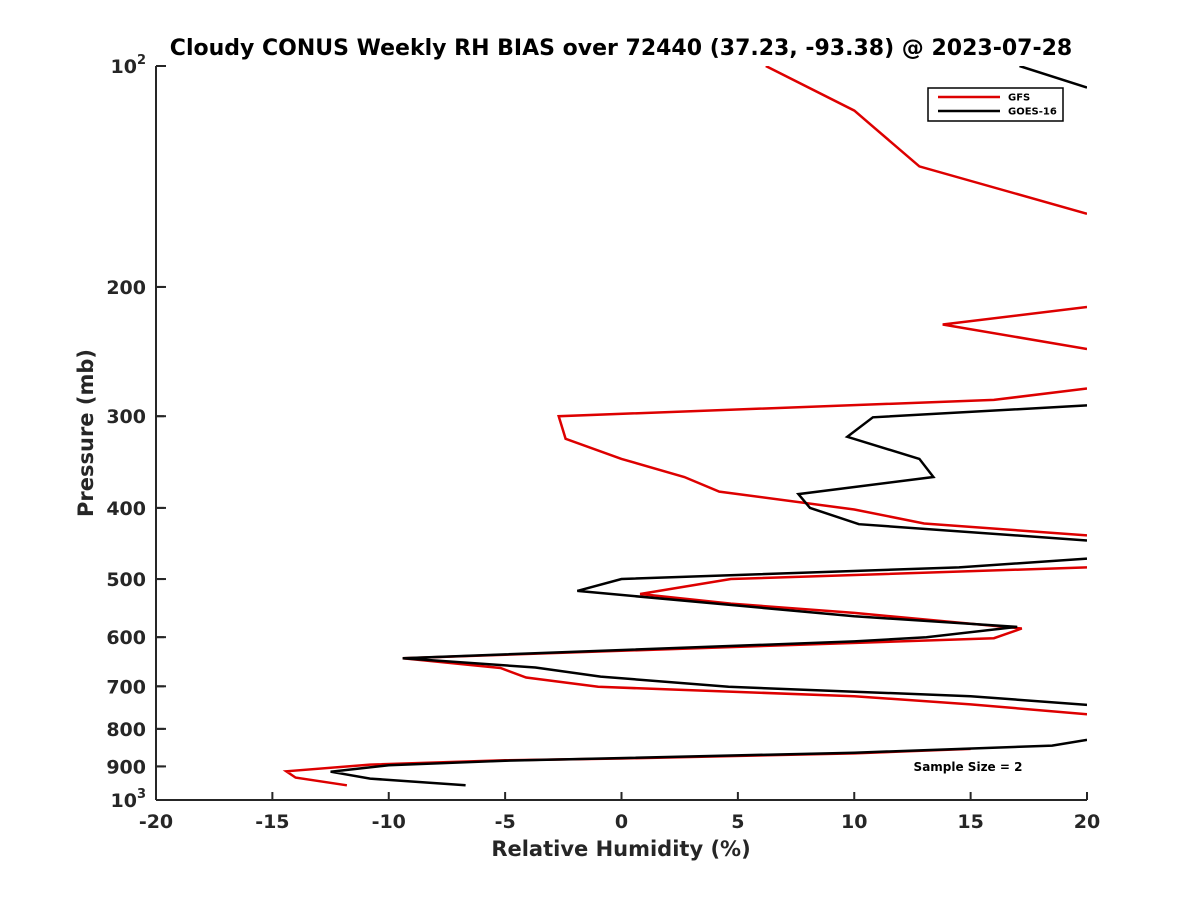  What do you see at coordinates (737, 822) in the screenshot?
I see `x-tick-label: 5` at bounding box center [737, 822].